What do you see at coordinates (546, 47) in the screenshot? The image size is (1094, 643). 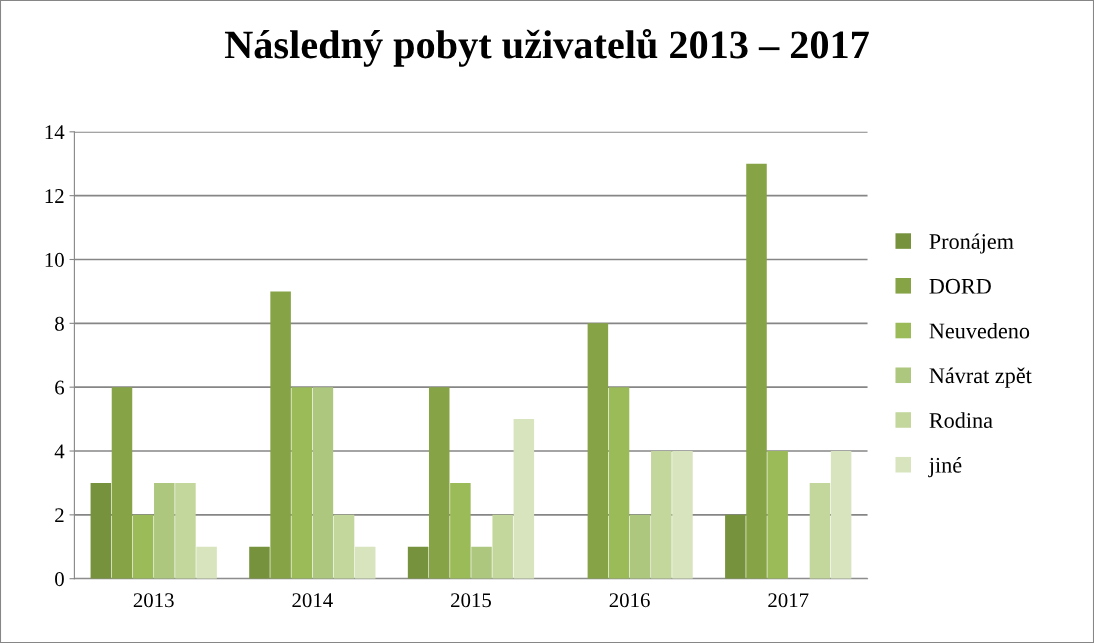 I see `chart-title: Následný pobyt uživatelů 2013 – 2017` at bounding box center [546, 47].